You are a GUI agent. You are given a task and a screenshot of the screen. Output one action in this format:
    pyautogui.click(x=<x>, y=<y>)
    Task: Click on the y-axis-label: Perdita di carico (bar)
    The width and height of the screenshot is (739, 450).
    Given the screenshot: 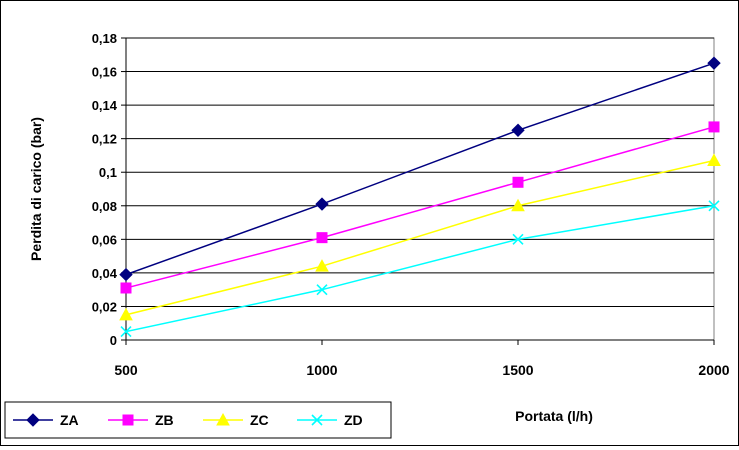 What is the action you would take?
    pyautogui.click(x=36, y=189)
    